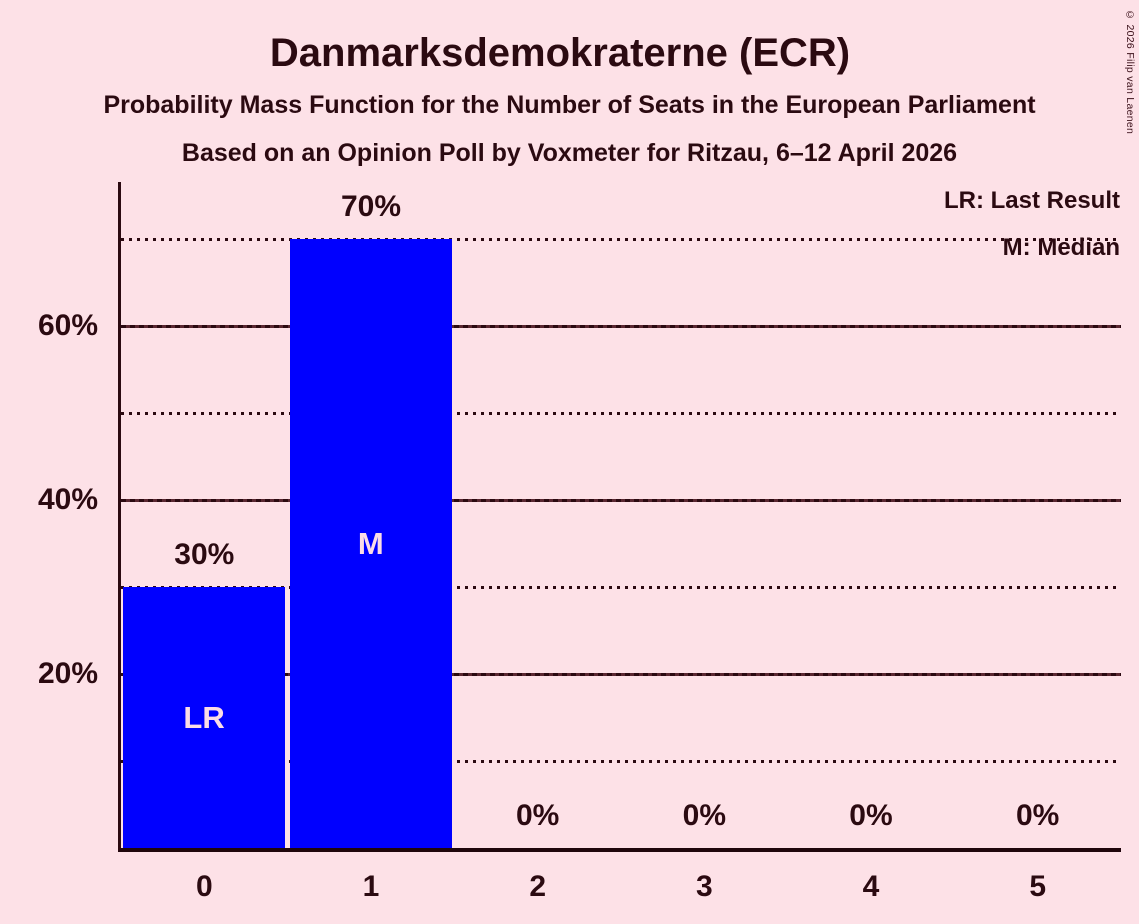 The width and height of the screenshot is (1139, 924). What do you see at coordinates (621, 761) in the screenshot?
I see `gridline-dotted-10pct` at bounding box center [621, 761].